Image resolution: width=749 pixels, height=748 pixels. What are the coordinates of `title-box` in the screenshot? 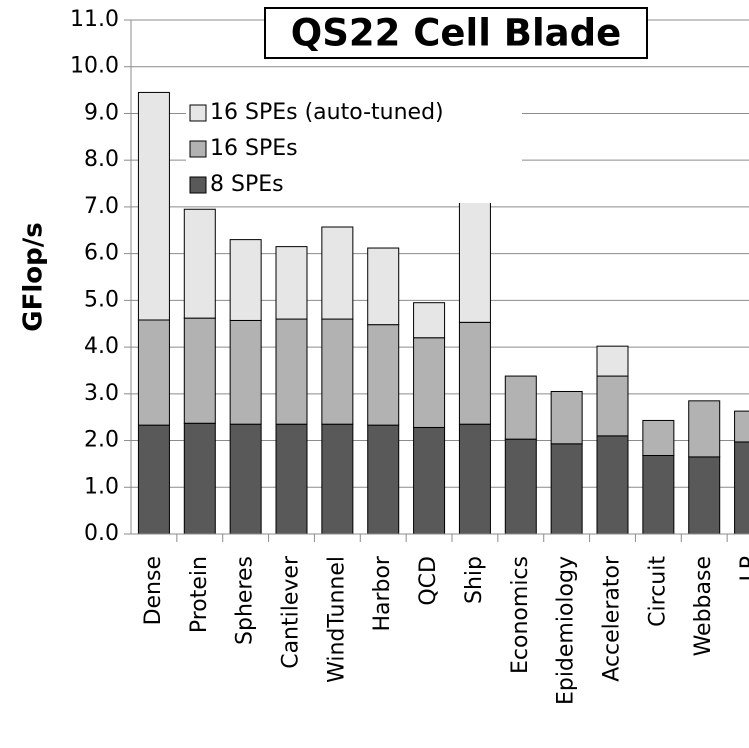 It's located at (456, 33).